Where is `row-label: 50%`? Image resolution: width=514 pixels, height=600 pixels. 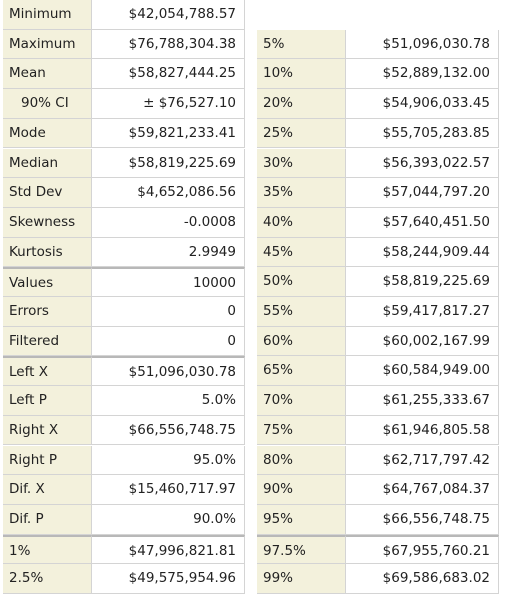 row-label: 50% is located at coordinates (301, 282).